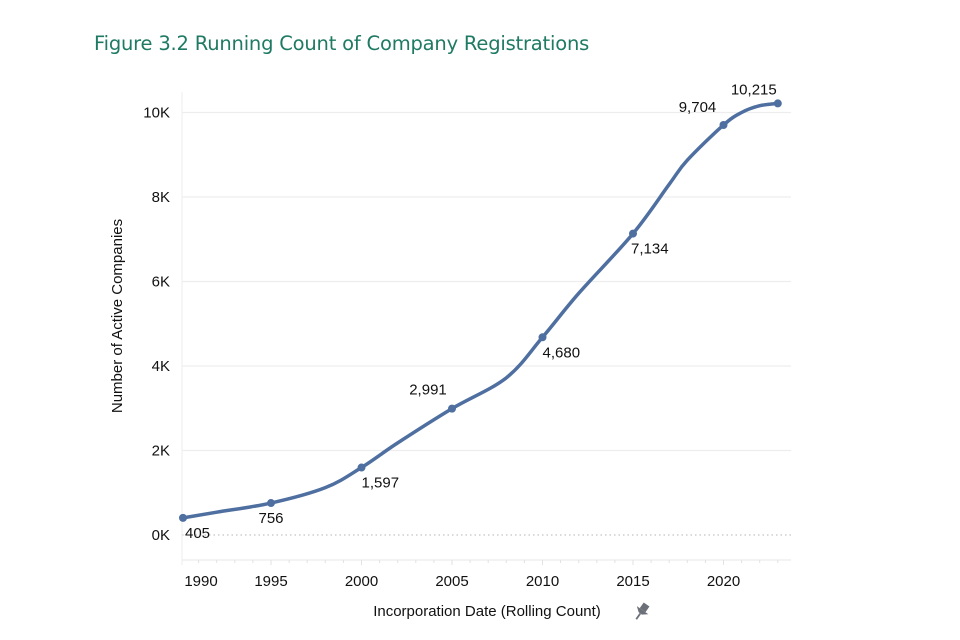  What do you see at coordinates (642, 611) in the screenshot?
I see `pin-icon` at bounding box center [642, 611].